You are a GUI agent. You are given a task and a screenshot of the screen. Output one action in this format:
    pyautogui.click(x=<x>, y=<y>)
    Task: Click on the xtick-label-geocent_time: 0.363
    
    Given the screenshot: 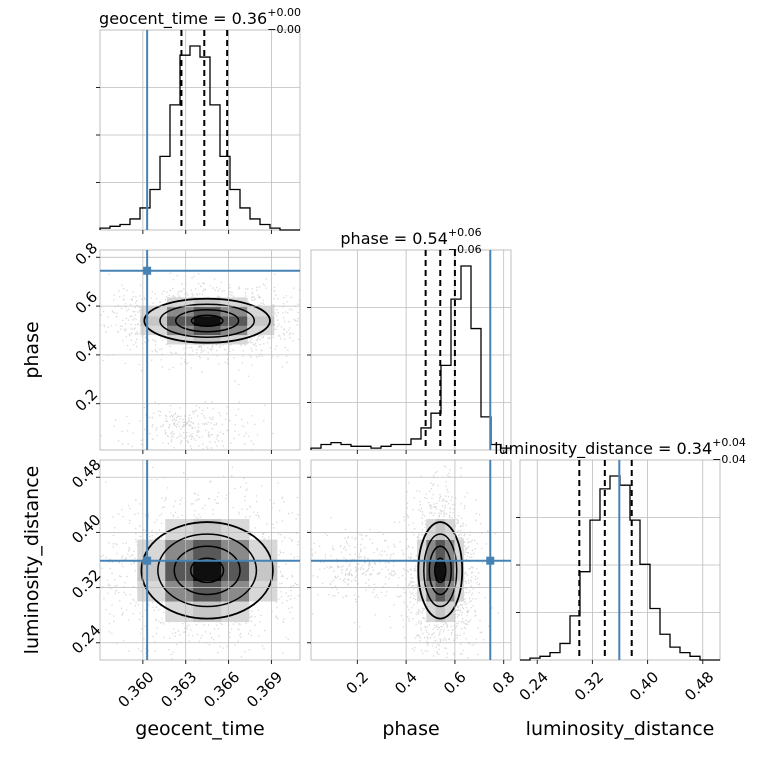 What is the action you would take?
    pyautogui.click(x=178, y=689)
    